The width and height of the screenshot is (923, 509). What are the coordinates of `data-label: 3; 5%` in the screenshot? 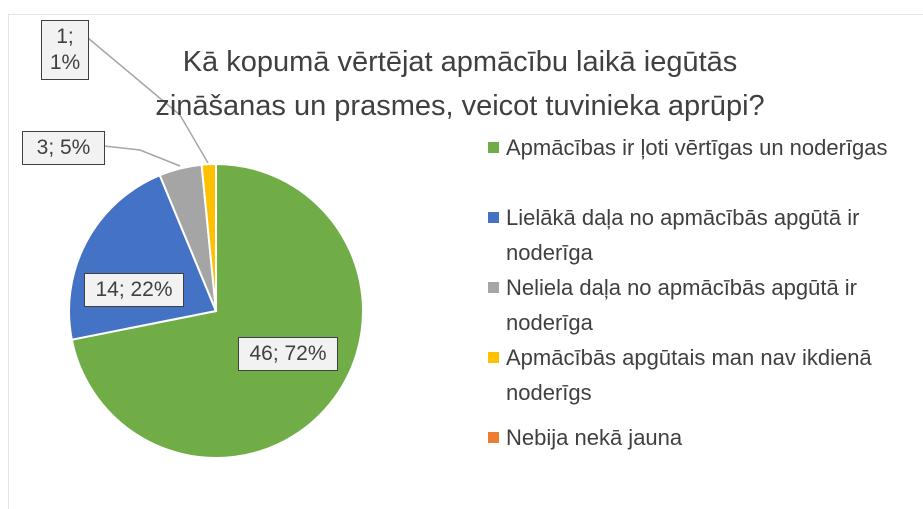 It's located at (63, 148).